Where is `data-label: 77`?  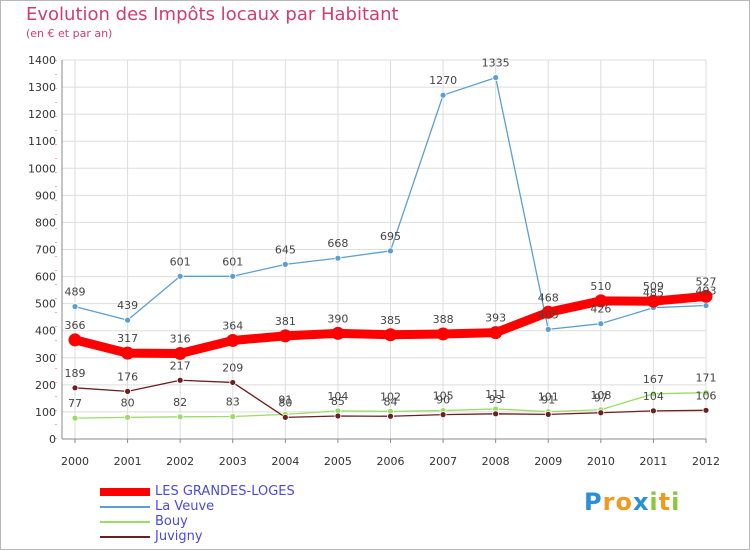
data-label: 77 is located at coordinates (75, 403).